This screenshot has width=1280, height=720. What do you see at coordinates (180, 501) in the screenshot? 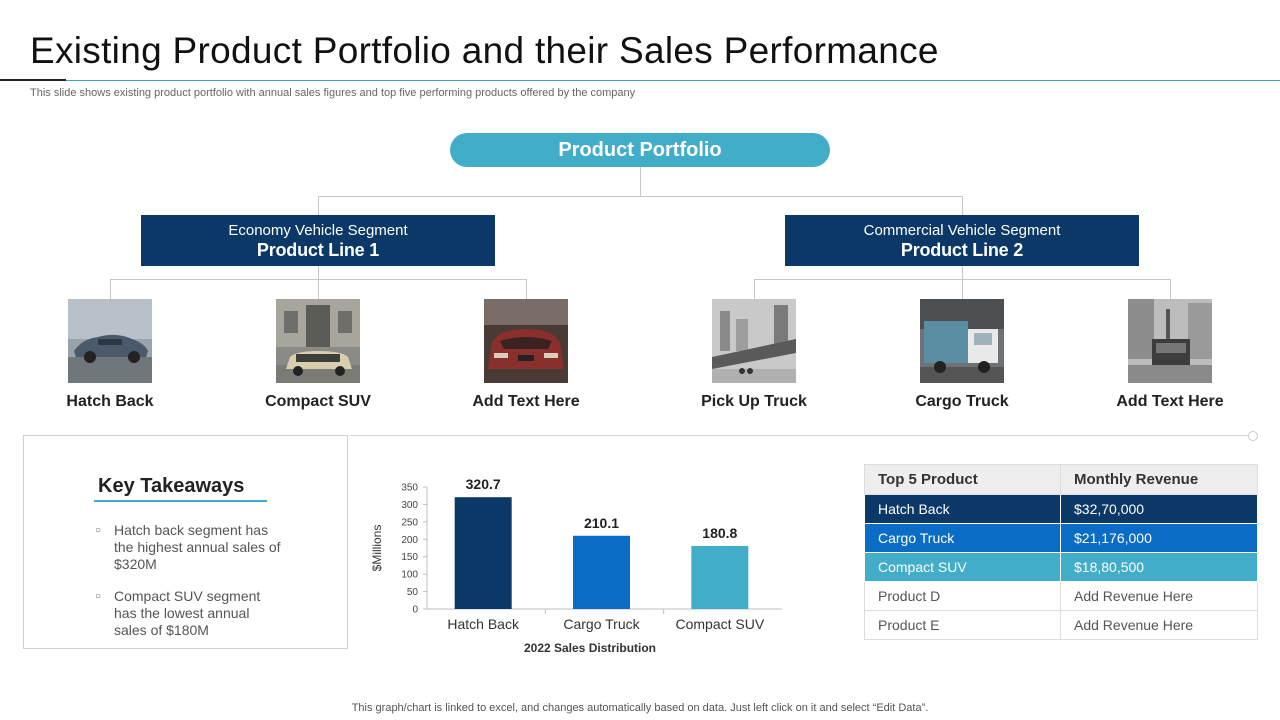
I see `takeaways-underline` at bounding box center [180, 501].